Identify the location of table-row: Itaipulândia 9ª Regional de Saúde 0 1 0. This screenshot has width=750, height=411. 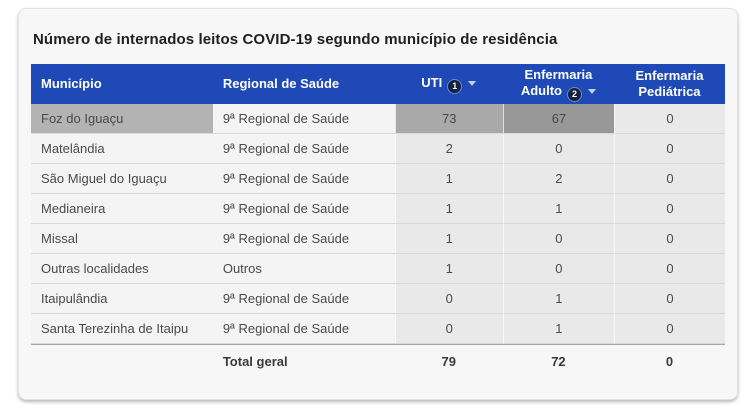
(378, 299).